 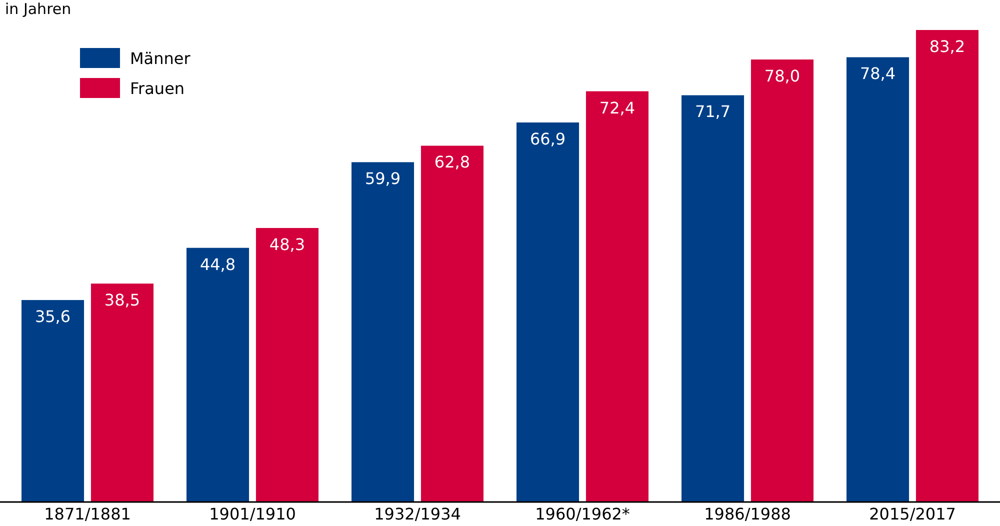 I want to click on data-label: 66,9, so click(x=548, y=138).